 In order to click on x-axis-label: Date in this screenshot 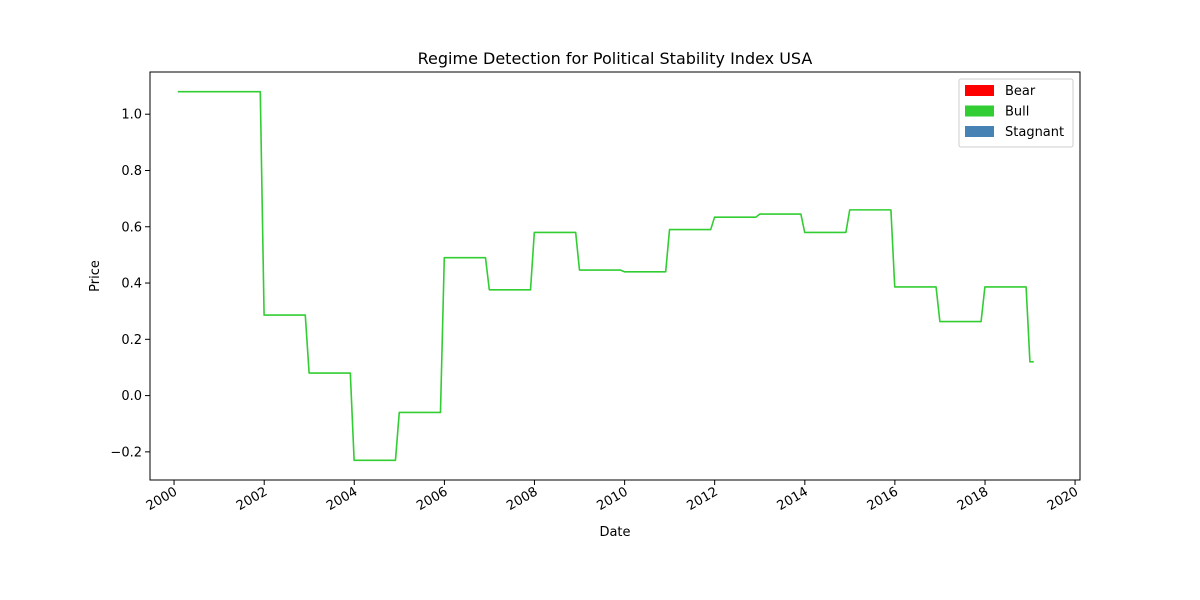, I will do `click(614, 532)`.